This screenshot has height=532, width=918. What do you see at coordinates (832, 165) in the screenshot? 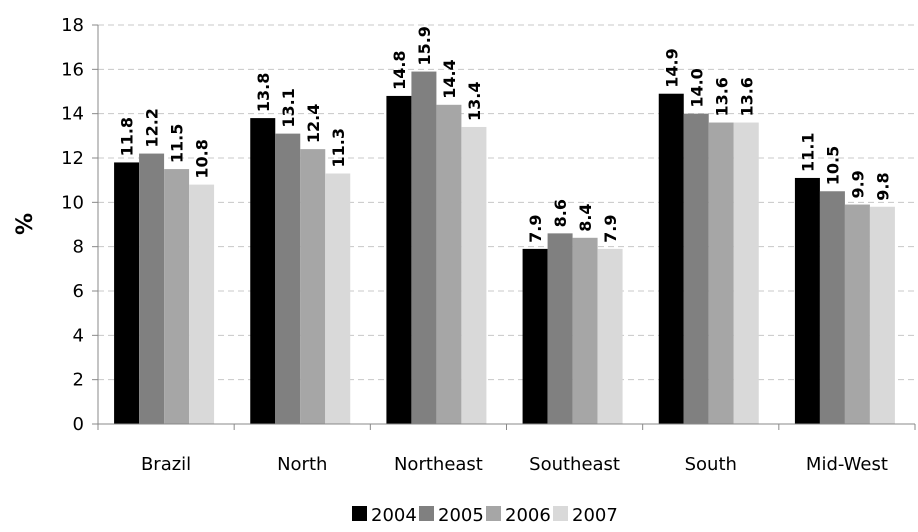
I see `data-label: 10.5` at bounding box center [832, 165].